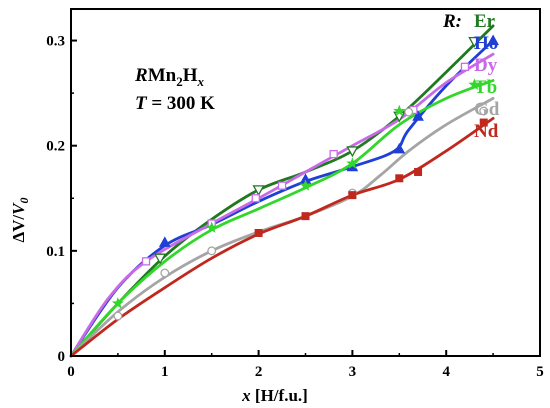  I want to click on x-axis-label: x [H/f.u.], so click(274, 395).